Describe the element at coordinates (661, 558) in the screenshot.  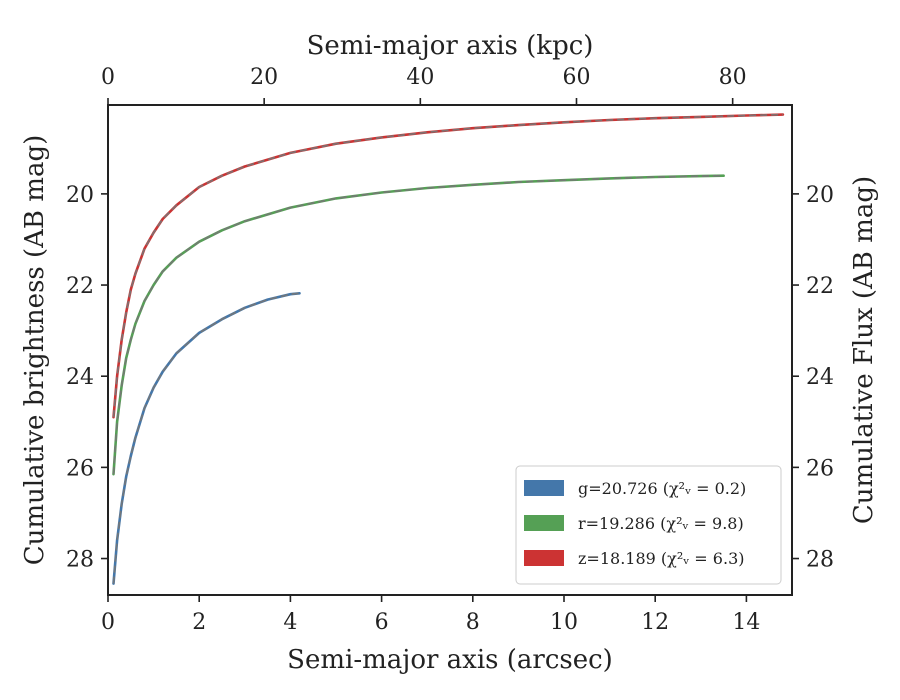
I see `legend-label-2: z=18.189 (χ²ᵥ = 6.3)` at that location.